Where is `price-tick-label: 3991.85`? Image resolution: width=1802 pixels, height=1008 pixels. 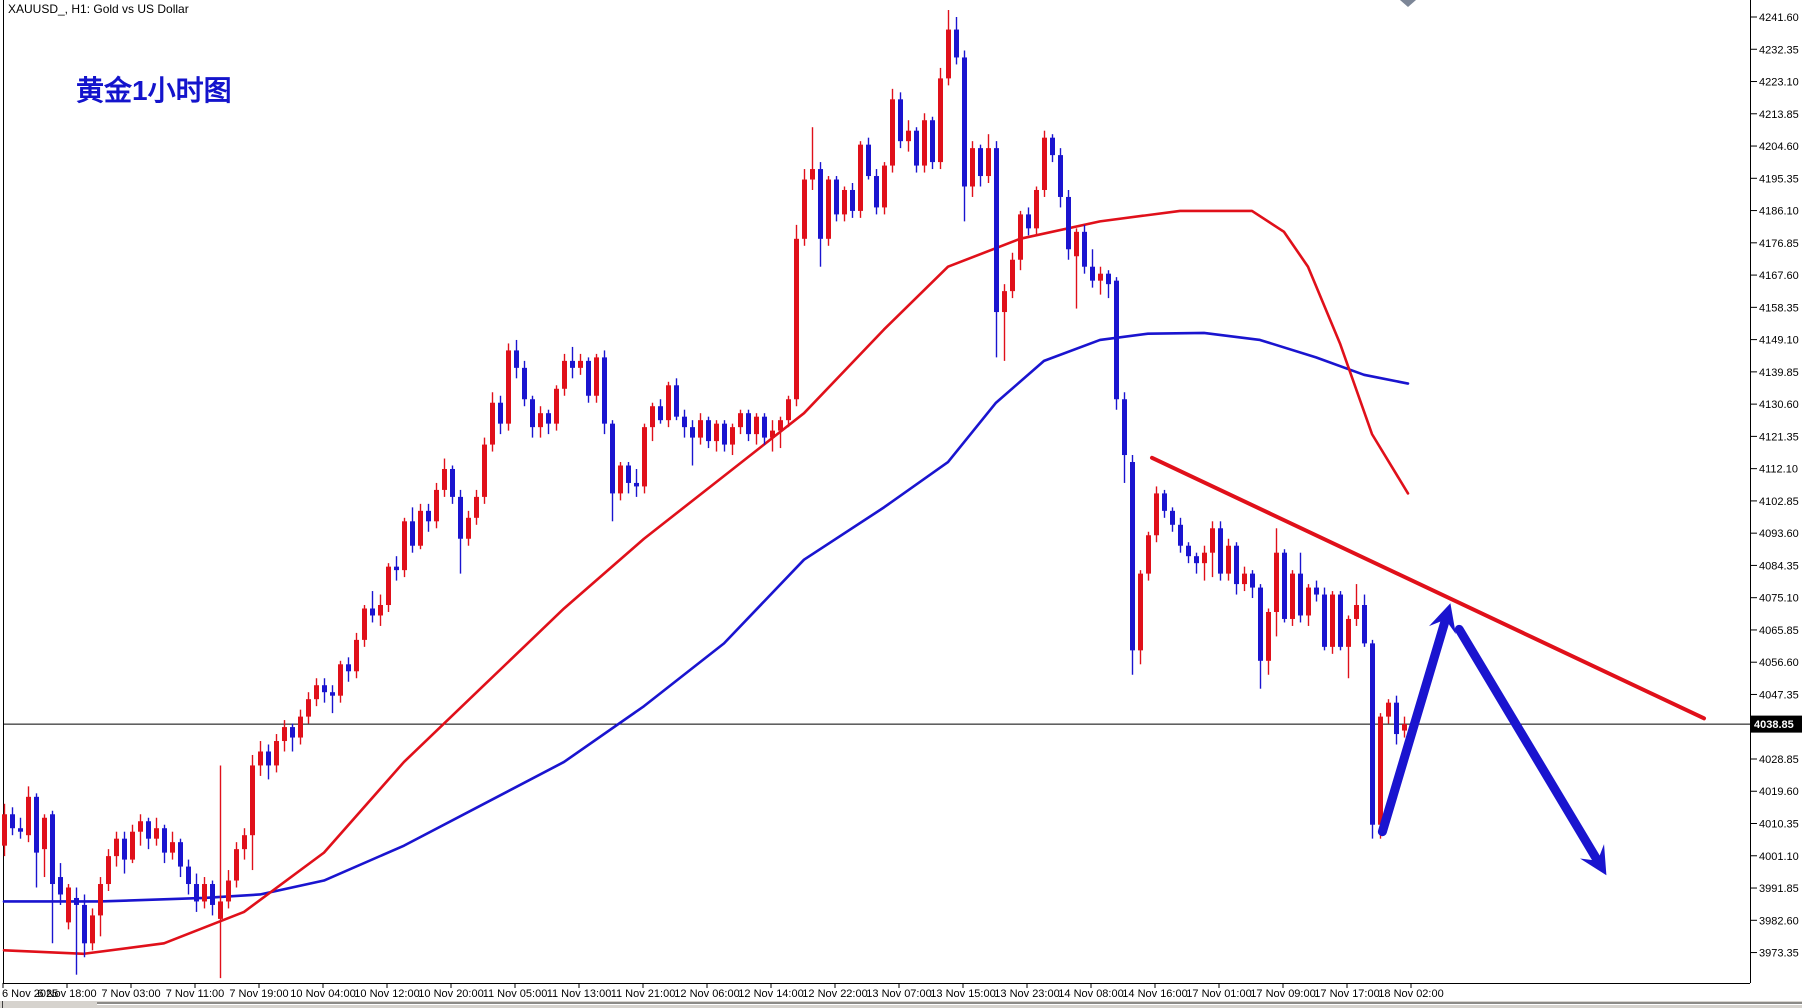 price-tick-label: 3991.85 is located at coordinates (1779, 889).